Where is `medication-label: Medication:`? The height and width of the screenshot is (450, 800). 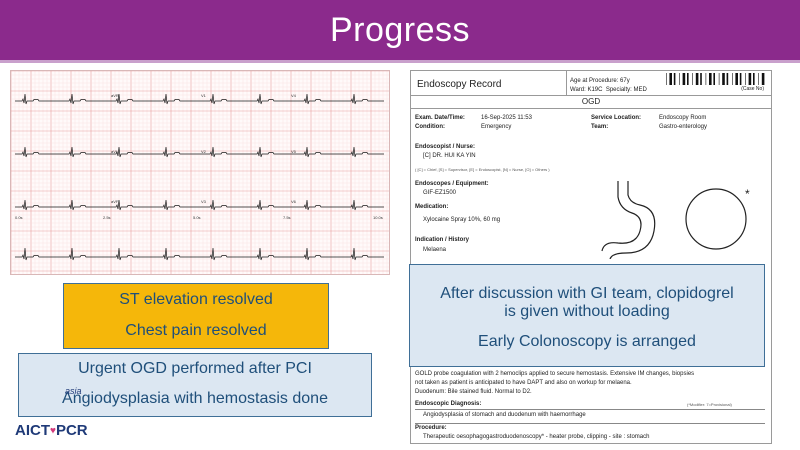
medication-label: Medication: is located at coordinates (432, 207).